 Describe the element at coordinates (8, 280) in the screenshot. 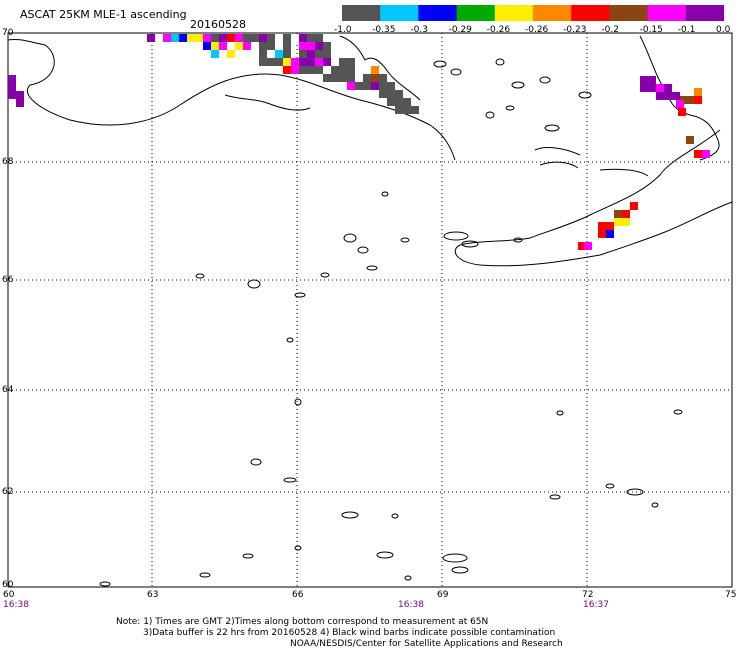

I see `lat-label-66: 66` at that location.